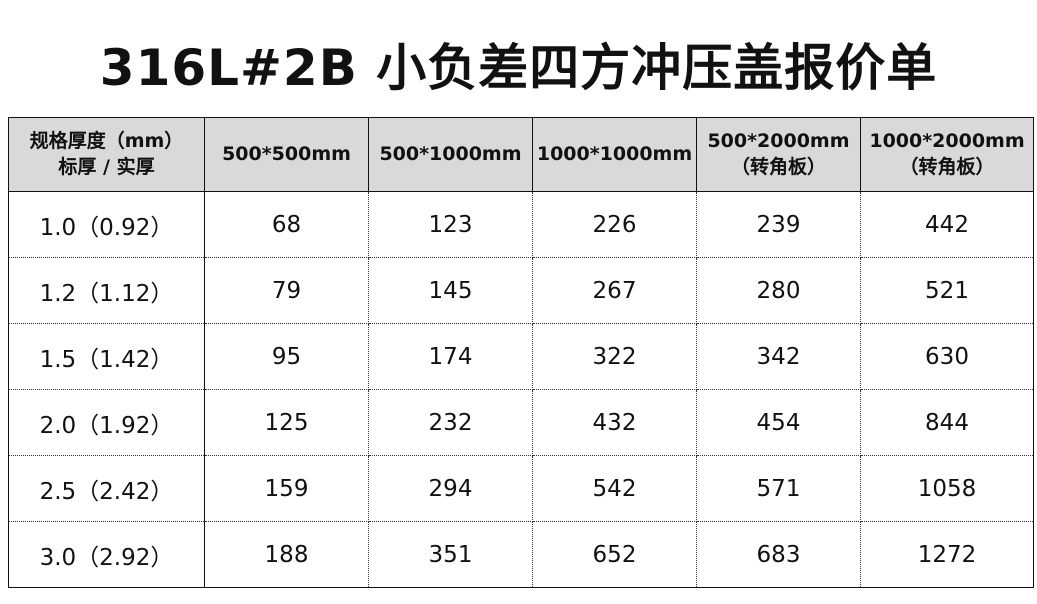  What do you see at coordinates (947, 140) in the screenshot?
I see `column-header-line: 1000*2000mm` at bounding box center [947, 140].